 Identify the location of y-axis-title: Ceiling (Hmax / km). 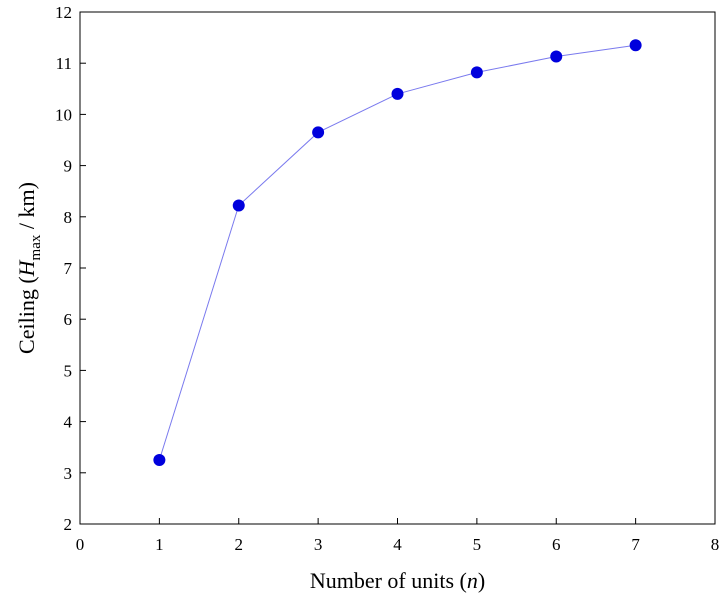
(29, 268).